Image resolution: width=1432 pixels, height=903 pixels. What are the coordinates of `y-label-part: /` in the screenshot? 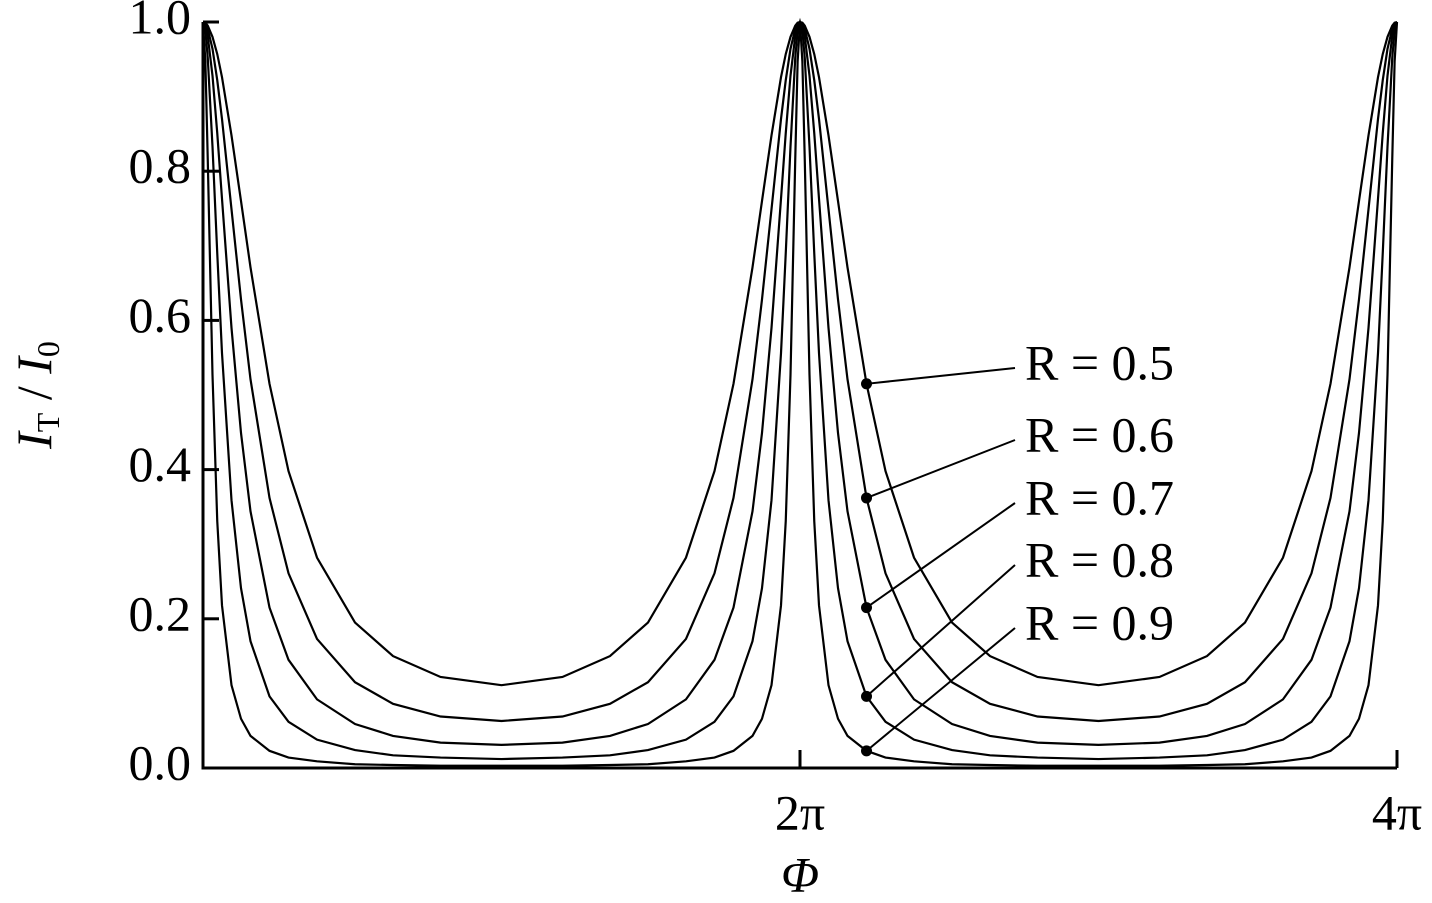 It's located at (34, 393).